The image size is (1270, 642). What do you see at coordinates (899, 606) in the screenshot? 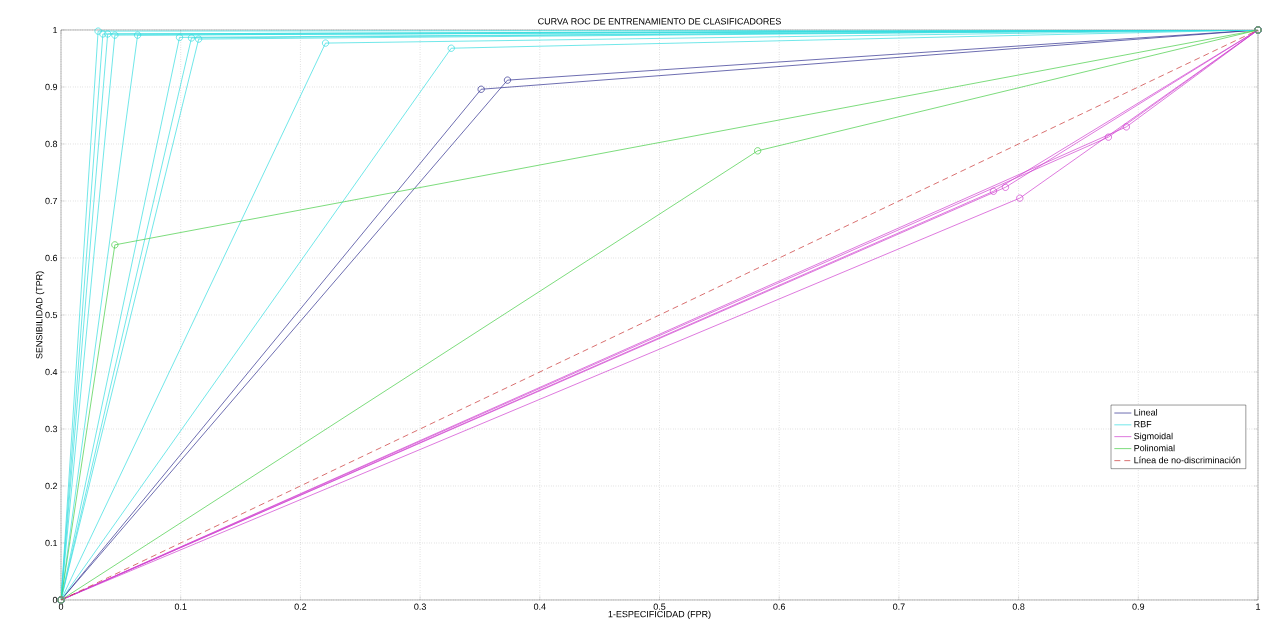
I see `x-tick-label: 0.7` at bounding box center [899, 606].